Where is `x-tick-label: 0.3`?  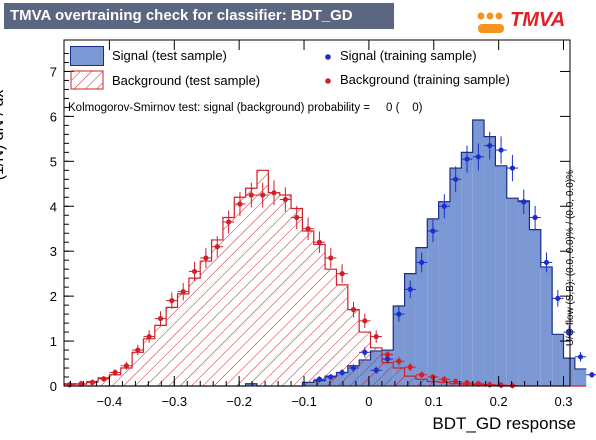
x-tick-label: 0.3 is located at coordinates (563, 401).